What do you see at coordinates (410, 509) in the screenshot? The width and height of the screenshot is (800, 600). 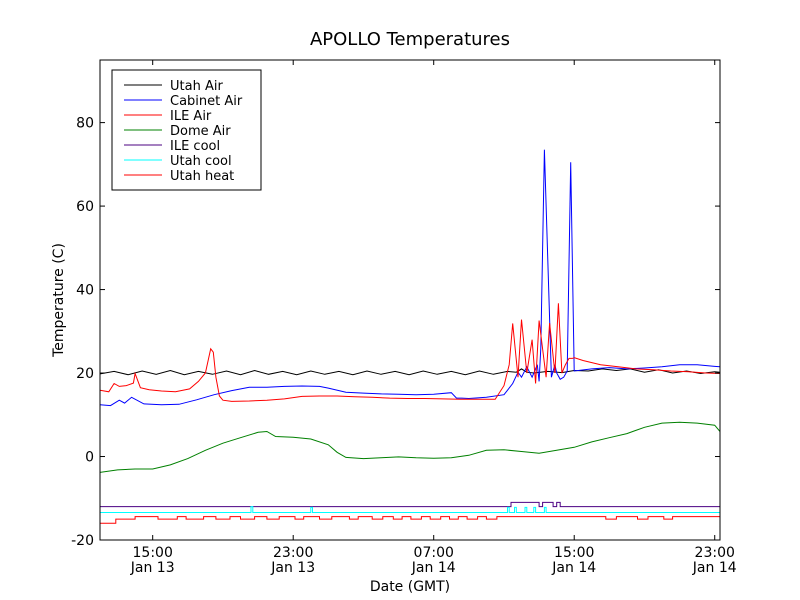 I see `series-line-utah-cool` at bounding box center [410, 509].